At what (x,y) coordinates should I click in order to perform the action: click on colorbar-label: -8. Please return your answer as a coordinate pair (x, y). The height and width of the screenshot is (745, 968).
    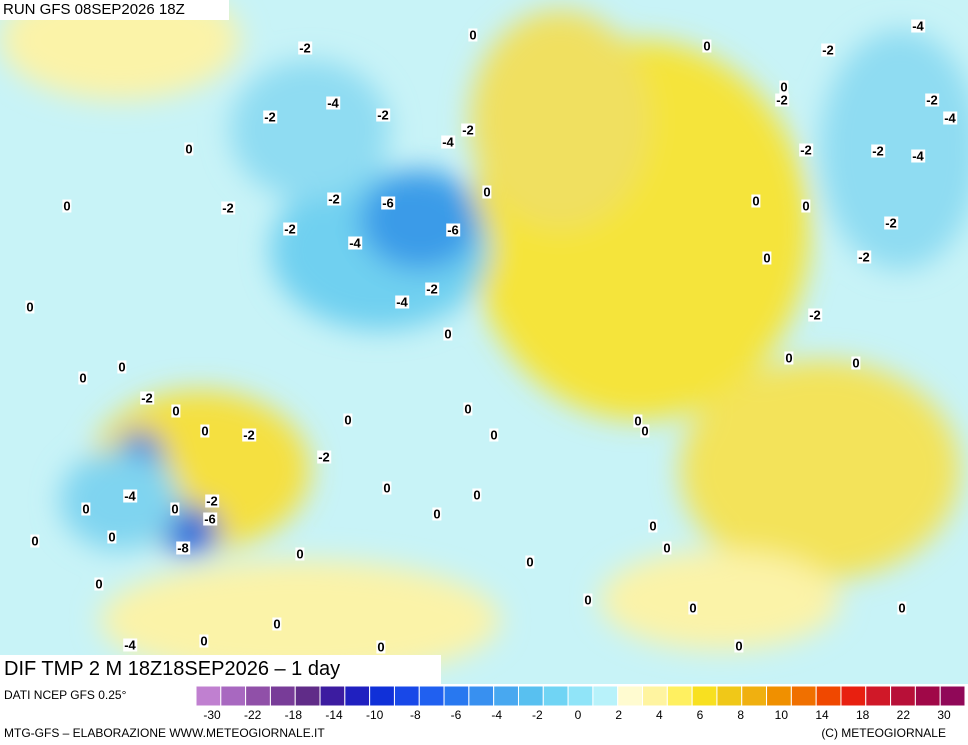
    Looking at the image, I should click on (415, 715).